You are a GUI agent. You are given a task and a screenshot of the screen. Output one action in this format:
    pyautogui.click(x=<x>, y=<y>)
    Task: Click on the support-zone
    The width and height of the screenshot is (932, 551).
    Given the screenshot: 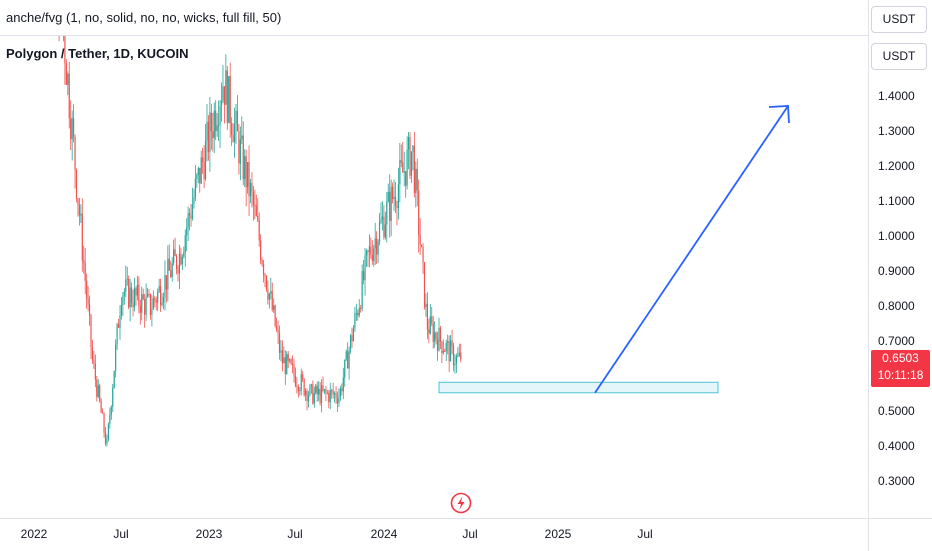 What is the action you would take?
    pyautogui.click(x=578, y=387)
    